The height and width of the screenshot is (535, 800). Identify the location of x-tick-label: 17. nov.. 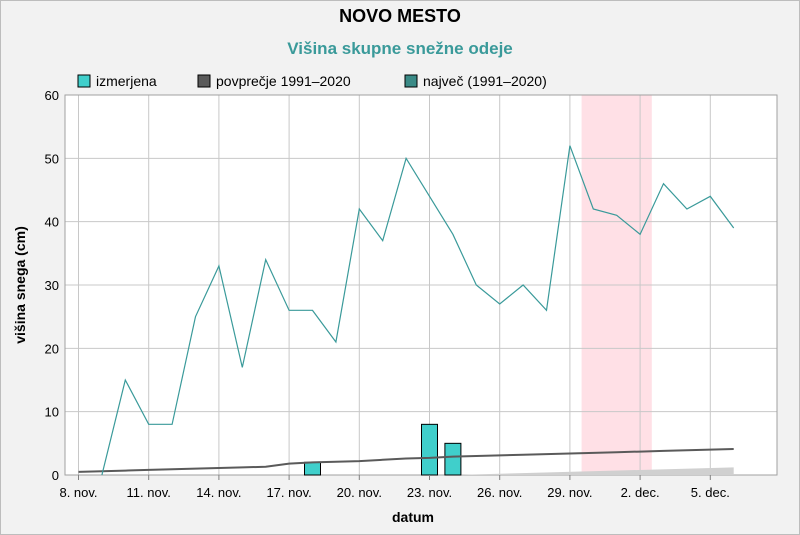
(288, 492).